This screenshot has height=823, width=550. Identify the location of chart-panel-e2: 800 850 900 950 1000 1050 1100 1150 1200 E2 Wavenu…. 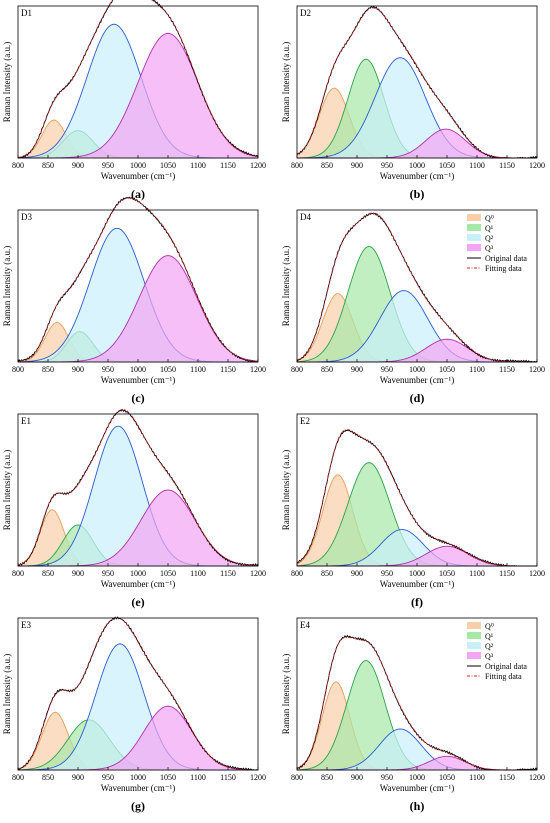
(413, 511).